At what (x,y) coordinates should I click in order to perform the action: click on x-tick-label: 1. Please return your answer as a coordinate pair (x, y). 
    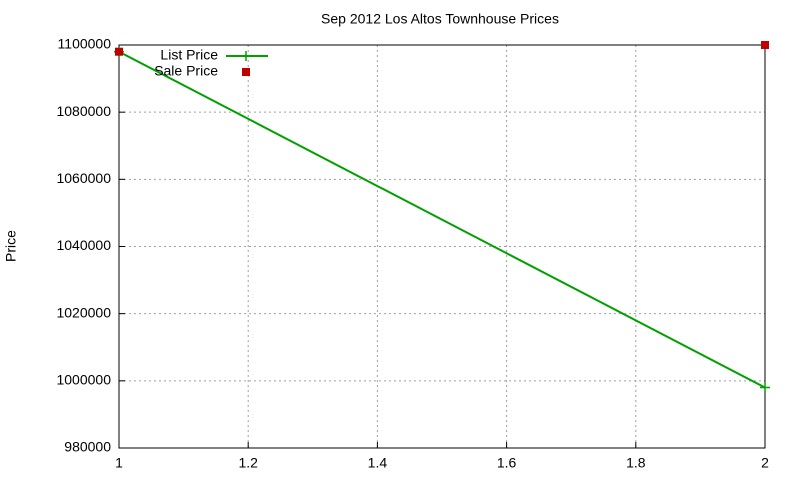
    Looking at the image, I should click on (119, 463).